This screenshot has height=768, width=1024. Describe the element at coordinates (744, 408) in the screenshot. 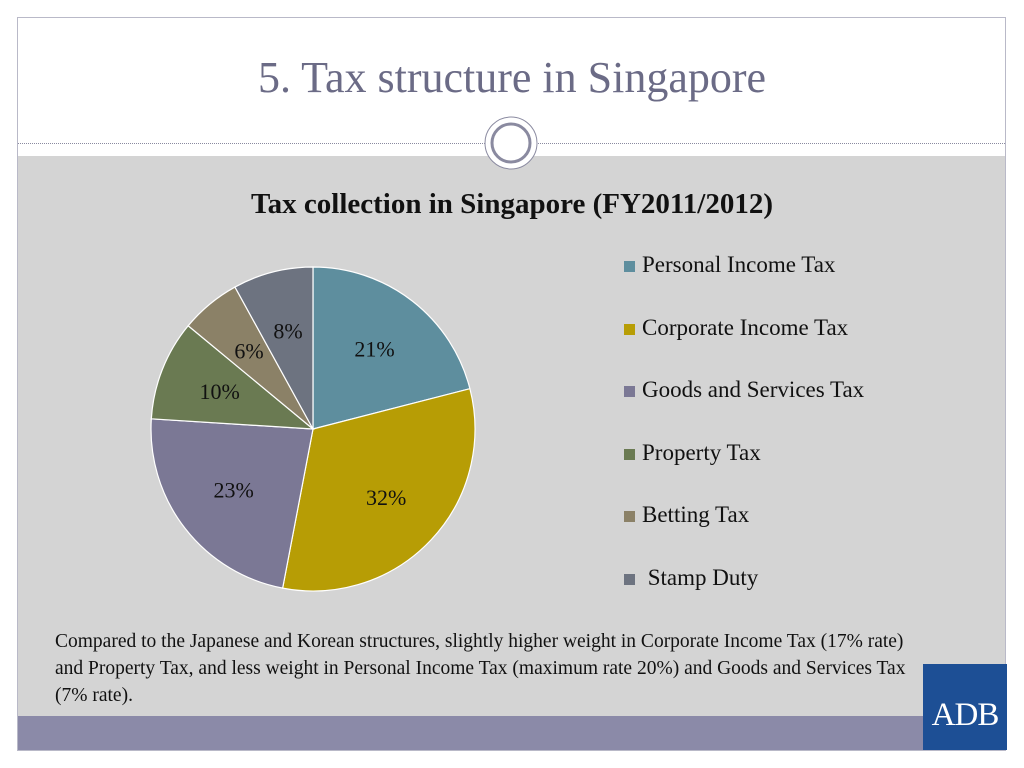

I see `legend-item: Goods and Services Tax` at that location.